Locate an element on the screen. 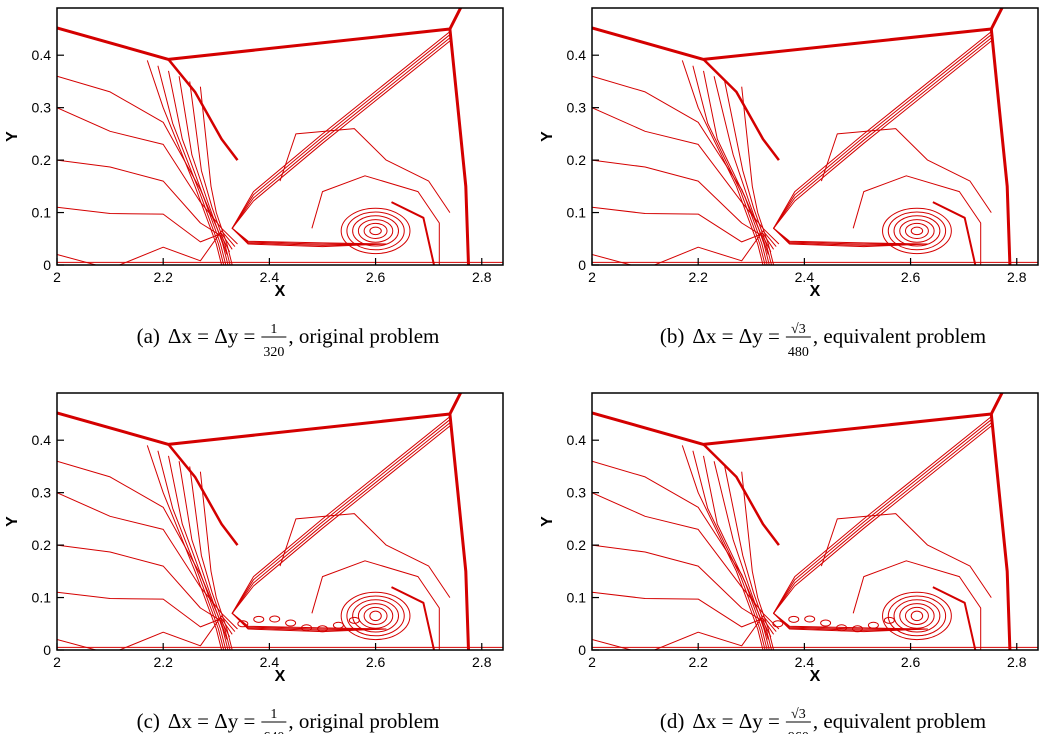  x-tick-label: 2.4 is located at coordinates (270, 277).